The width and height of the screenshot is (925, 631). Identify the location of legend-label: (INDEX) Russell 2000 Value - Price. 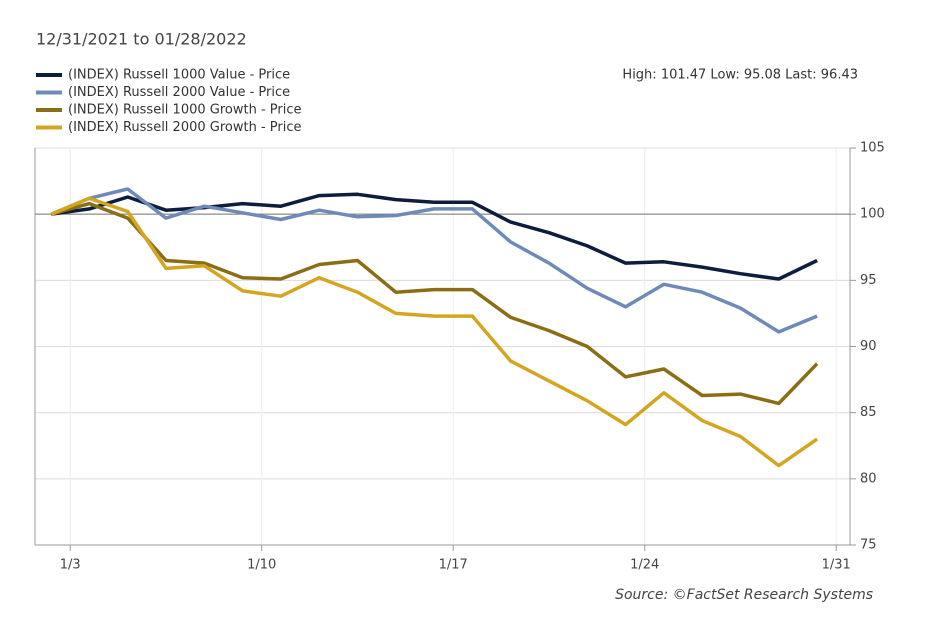
(179, 92).